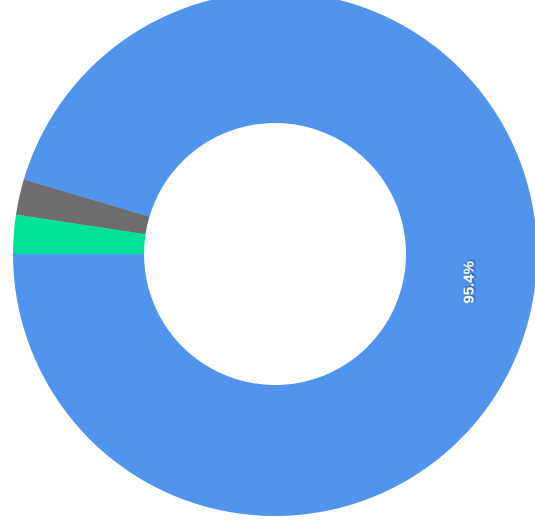 This screenshot has height=526, width=535. Describe the element at coordinates (468, 282) in the screenshot. I see `value-label: 95.4%` at that location.